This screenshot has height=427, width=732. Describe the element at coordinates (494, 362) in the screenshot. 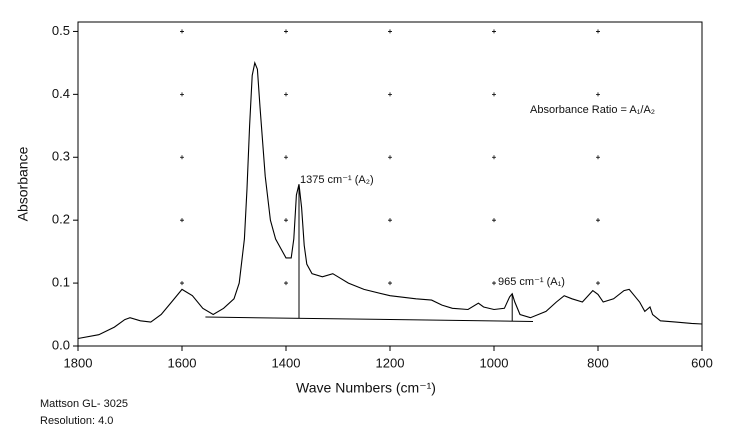

I see `x-tick-label: 1000` at that location.